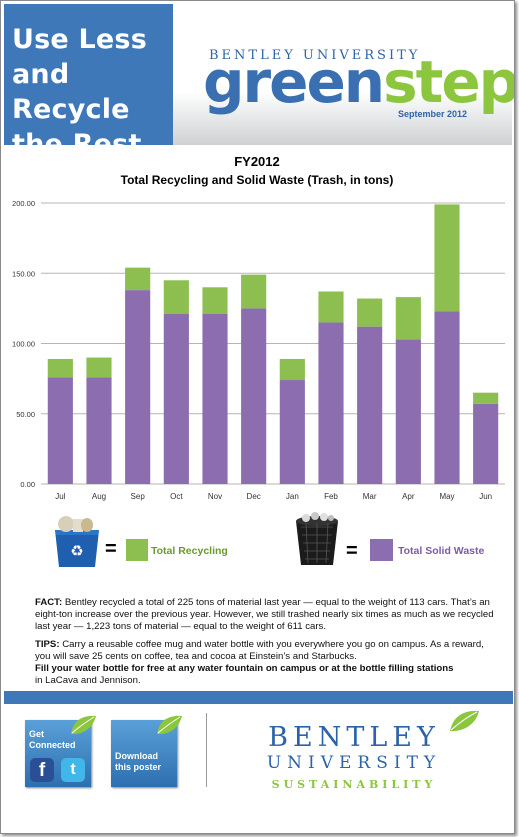 Image resolution: width=519 pixels, height=837 pixels. What do you see at coordinates (449, 82) in the screenshot?
I see `logo-part-step: step` at bounding box center [449, 82].